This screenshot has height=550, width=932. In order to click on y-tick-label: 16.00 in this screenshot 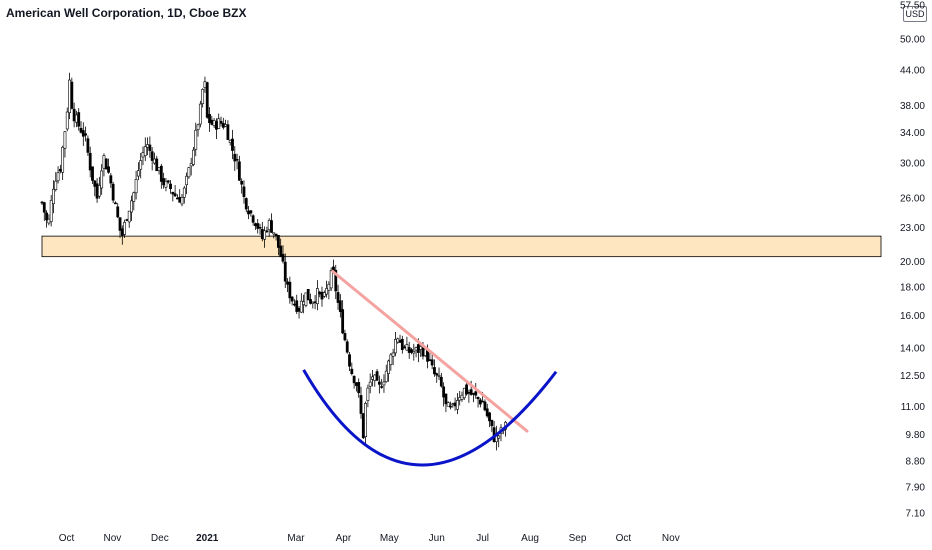, I will do `click(912, 316)`.